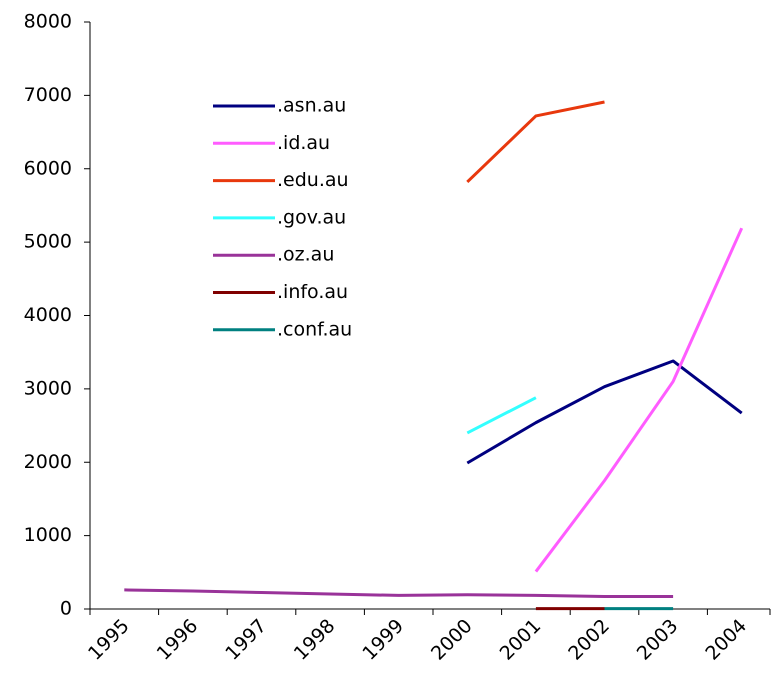 The height and width of the screenshot is (695, 772). Describe the element at coordinates (66, 609) in the screenshot. I see `y-tick-label: 0` at that location.